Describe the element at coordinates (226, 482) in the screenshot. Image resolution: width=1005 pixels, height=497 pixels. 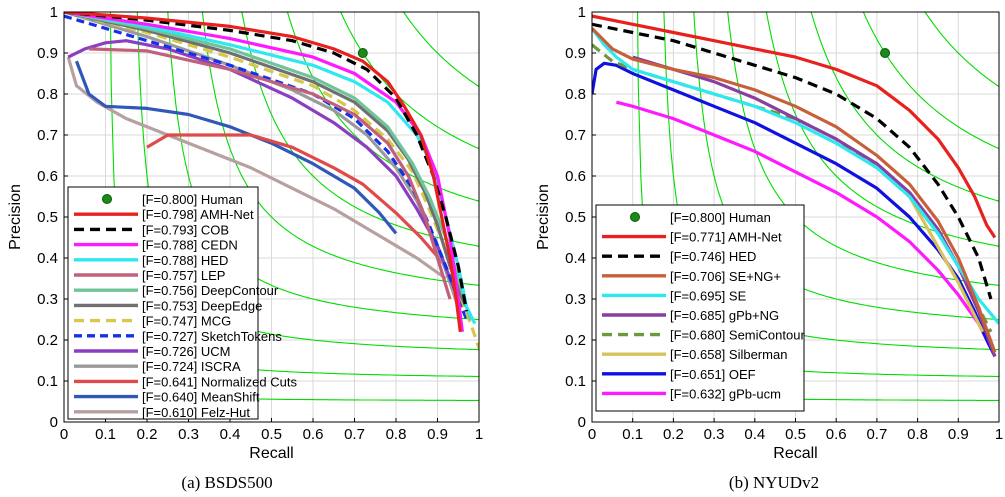
I see `panel-caption: (a) BSDS500` at that location.